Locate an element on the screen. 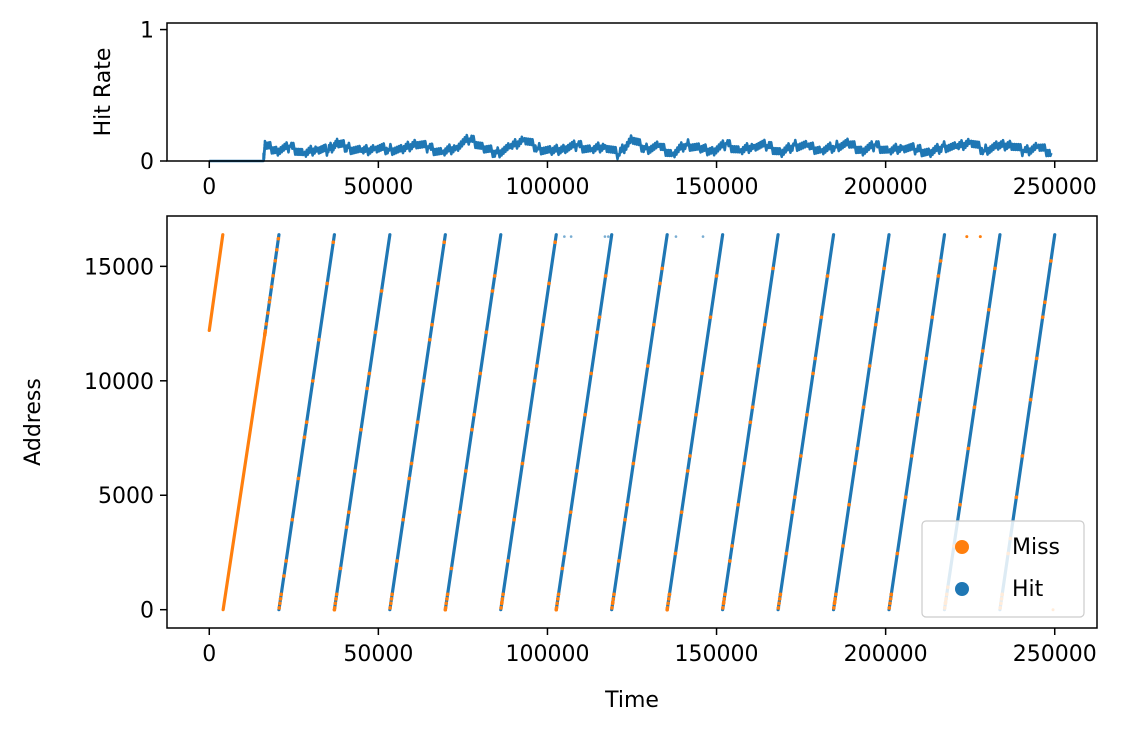 This screenshot has width=1127, height=735. address-y-ticks: 0 5000 10000 15000 is located at coordinates (125, 439).